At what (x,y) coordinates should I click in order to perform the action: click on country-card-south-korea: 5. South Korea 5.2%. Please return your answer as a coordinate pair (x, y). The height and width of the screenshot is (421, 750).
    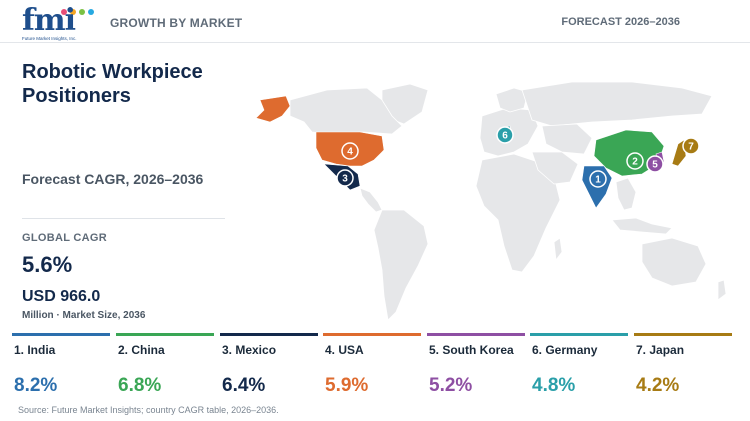
    Looking at the image, I should click on (476, 368).